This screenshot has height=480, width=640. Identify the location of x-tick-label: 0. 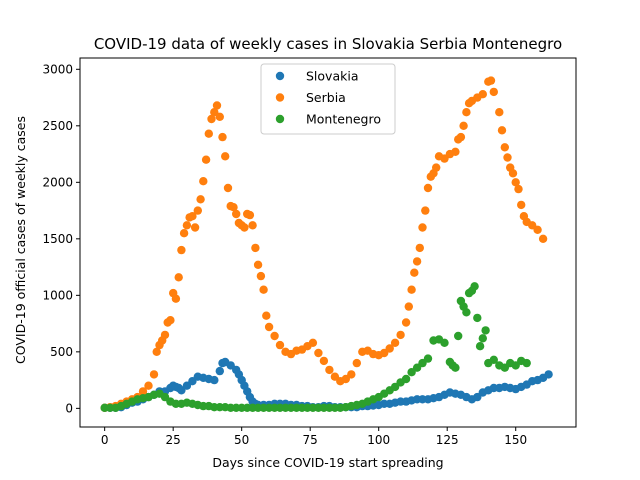
(105, 440).